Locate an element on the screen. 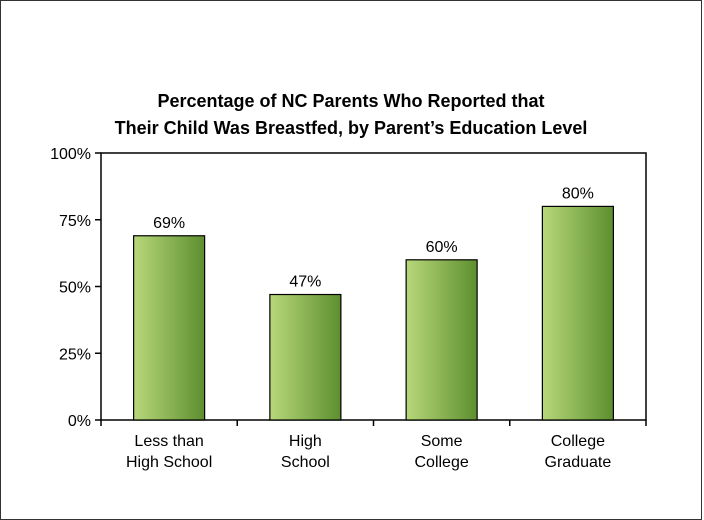 Image resolution: width=704 pixels, height=520 pixels. y-axis: 0% 25% 50% 75% 100% is located at coordinates (75, 288).